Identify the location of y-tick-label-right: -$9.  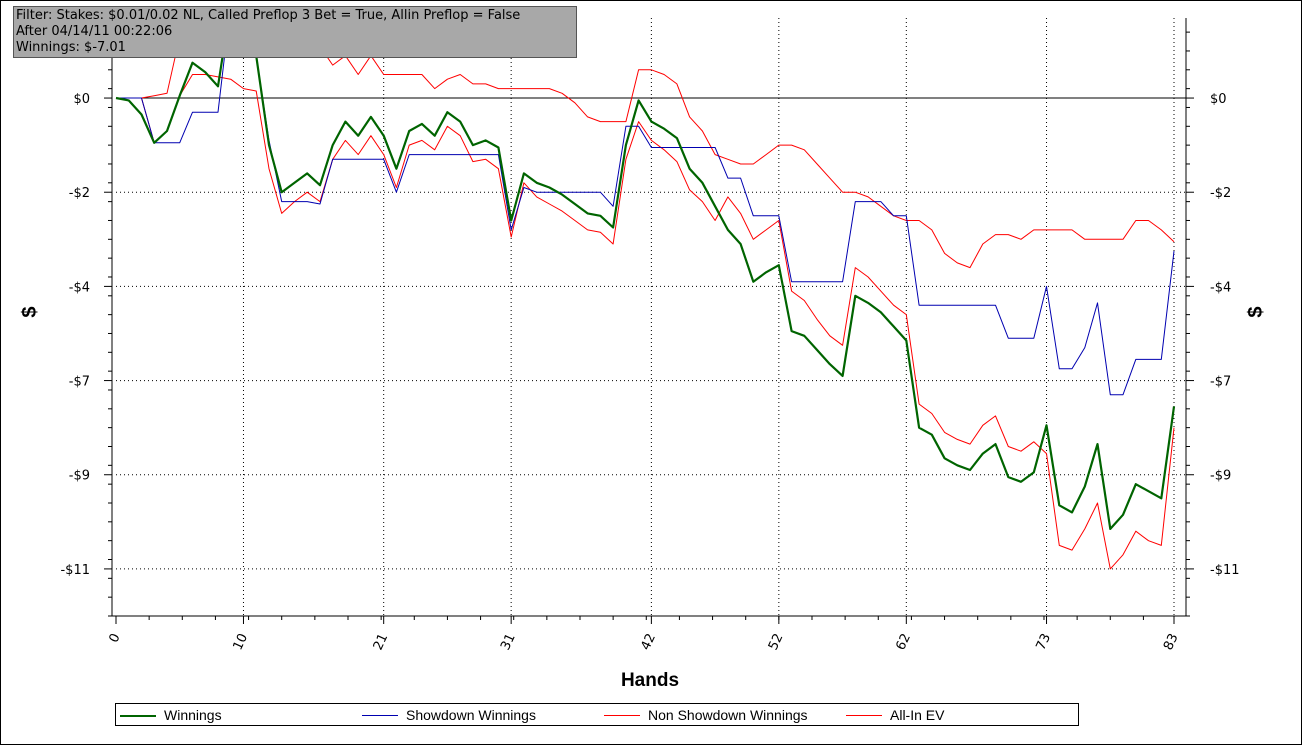
(1220, 476).